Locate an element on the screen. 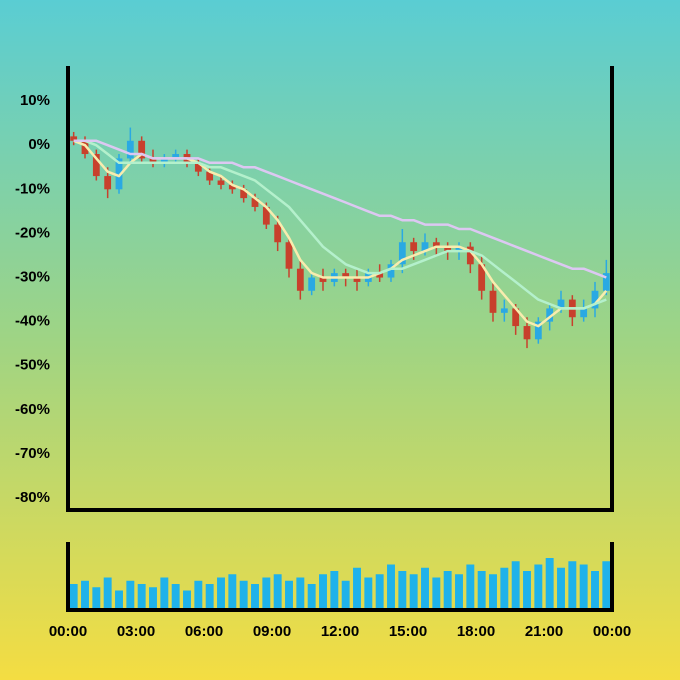 The width and height of the screenshot is (680, 680). x-tick-label: 18:00 is located at coordinates (476, 631).